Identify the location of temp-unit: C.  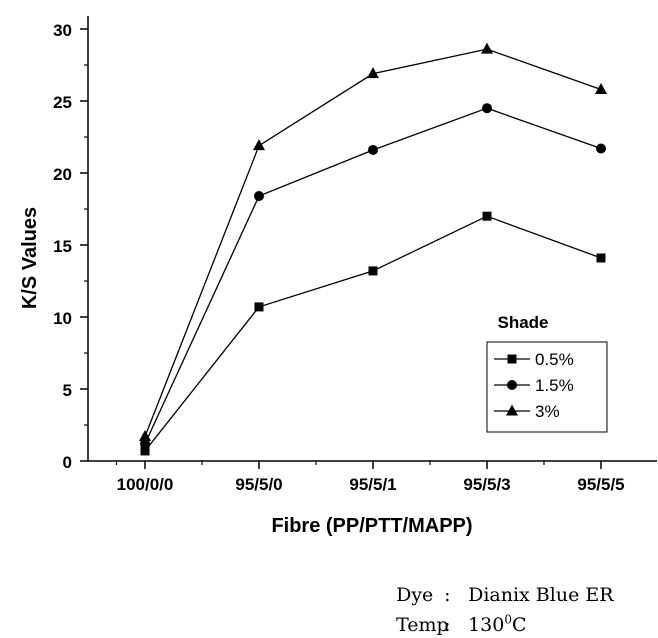
(519, 625).